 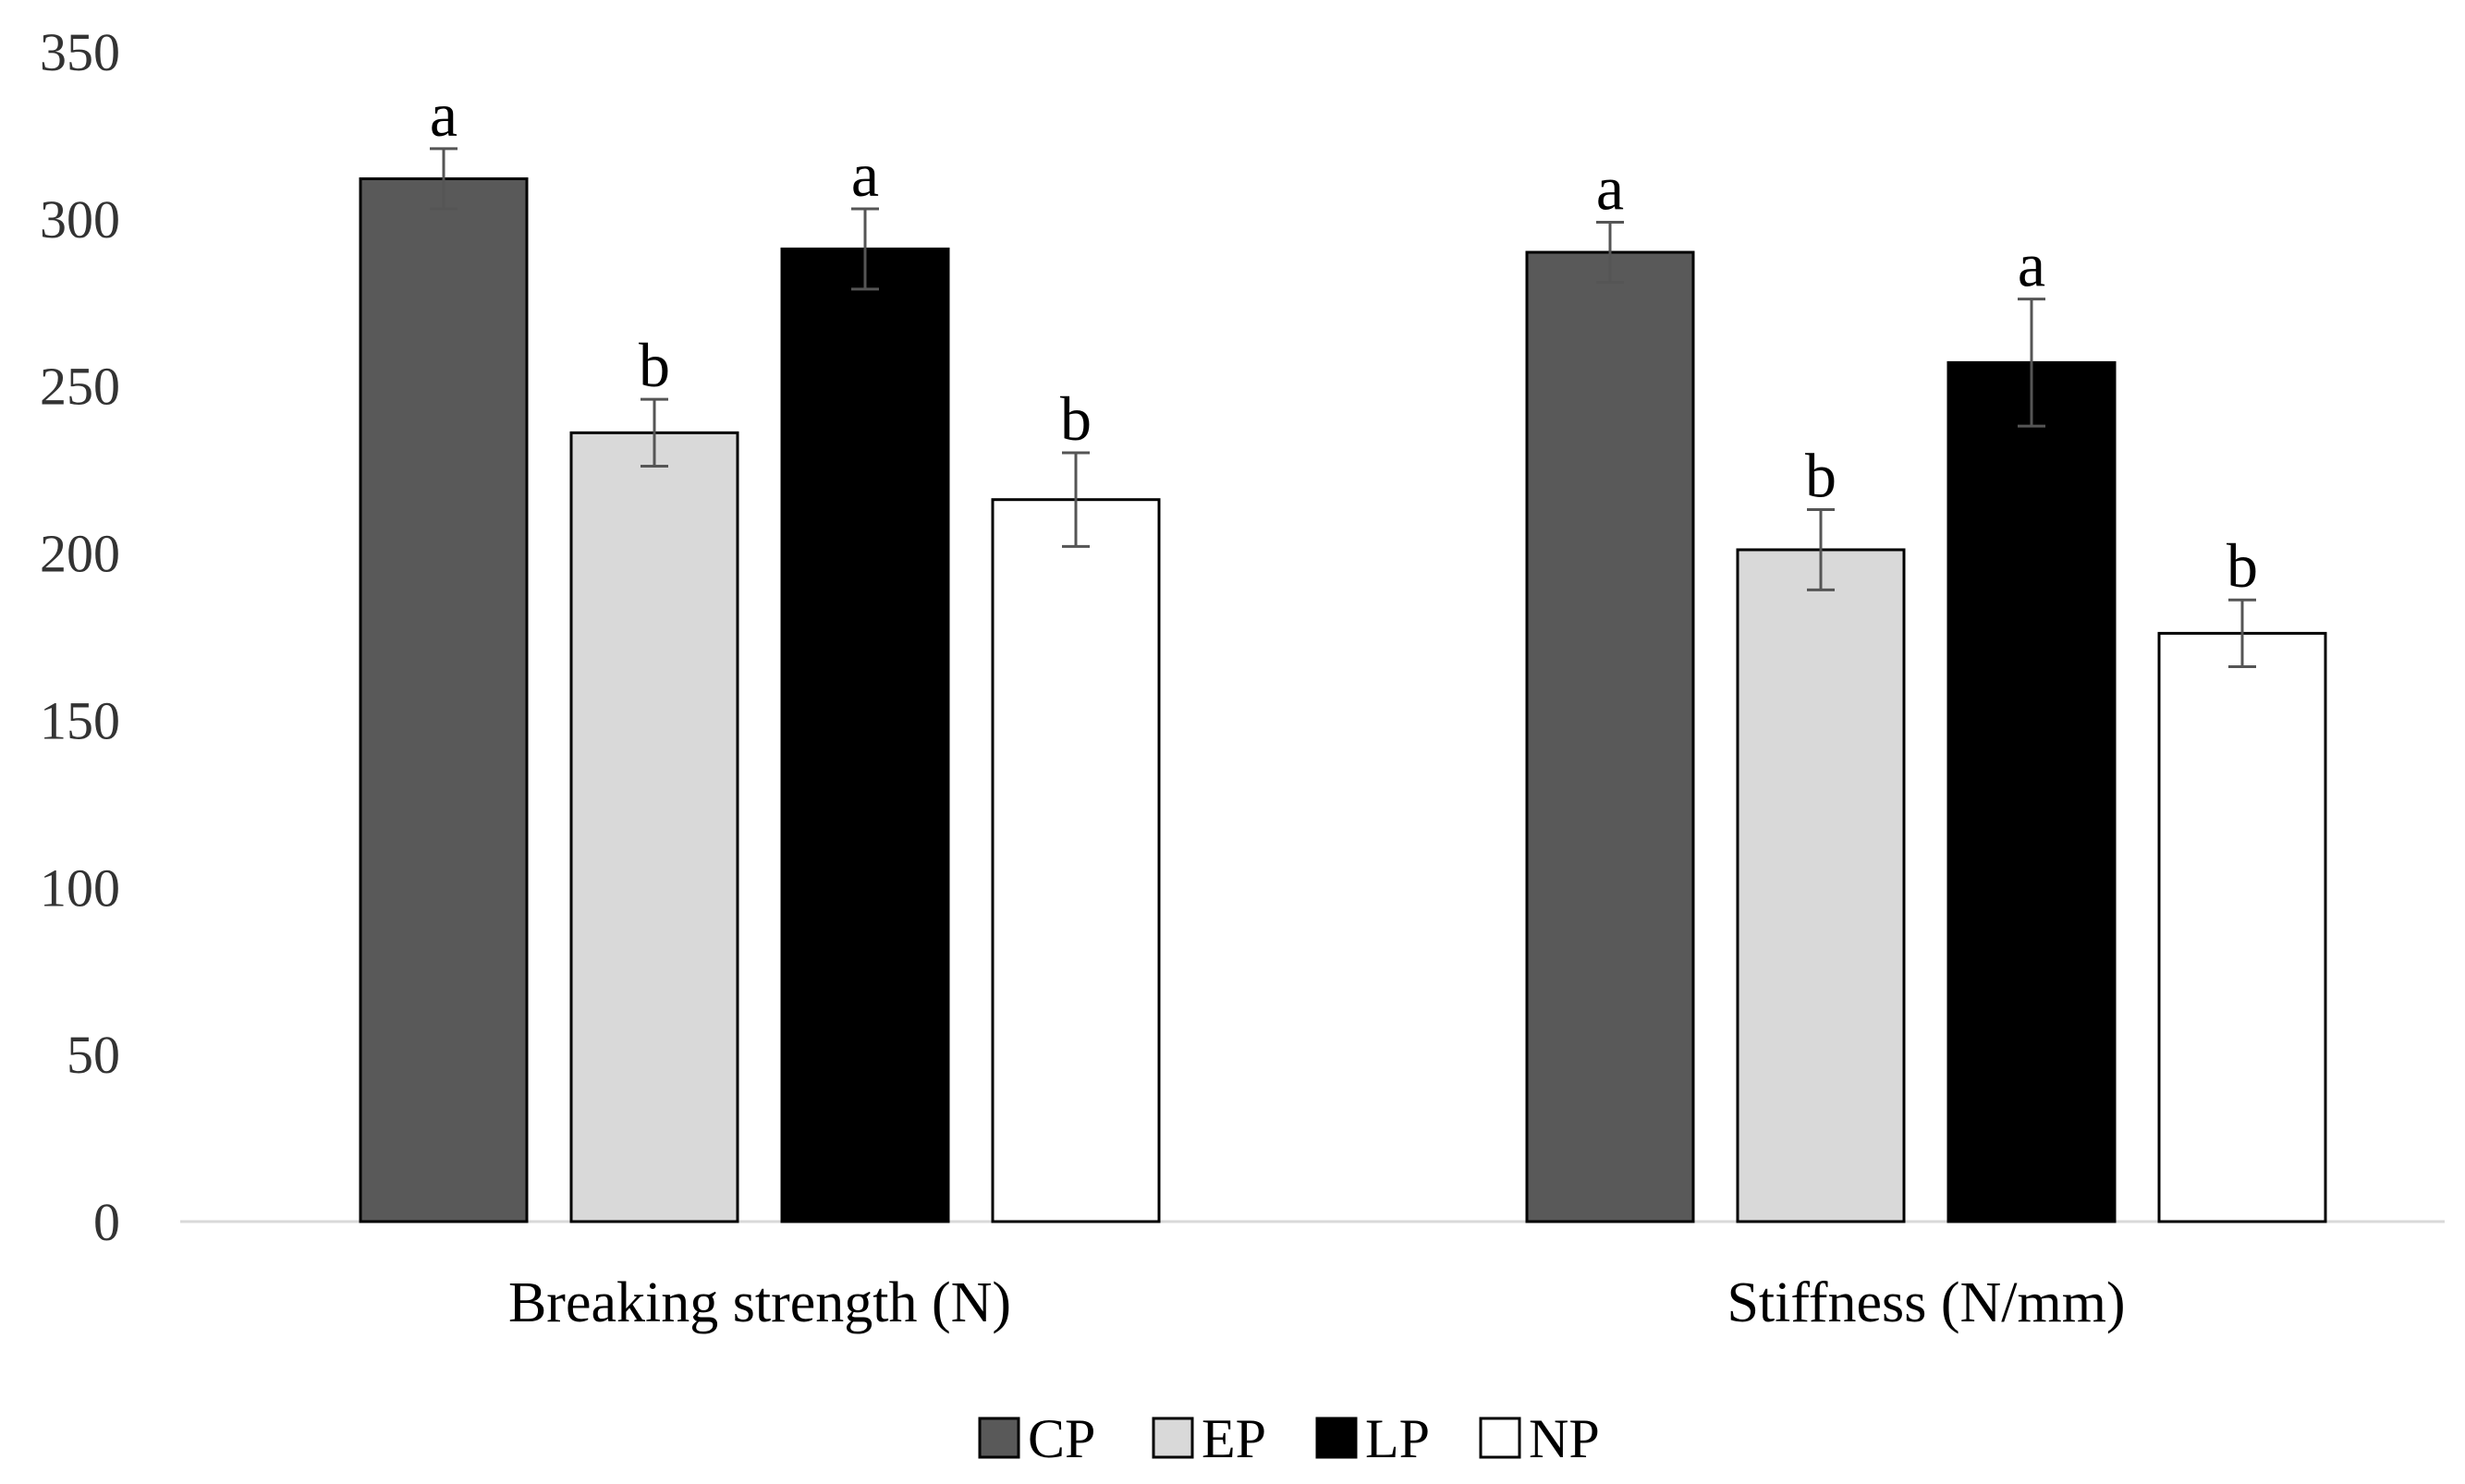 What do you see at coordinates (654, 827) in the screenshot?
I see `bar-ep-breaking-strength` at bounding box center [654, 827].